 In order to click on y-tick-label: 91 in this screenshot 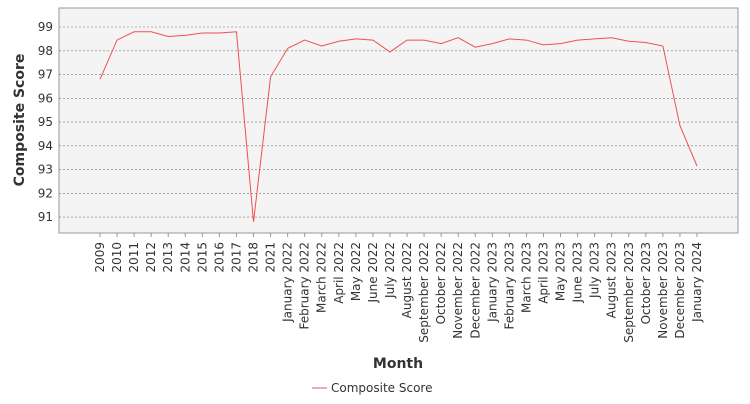, I will do `click(45, 217)`.